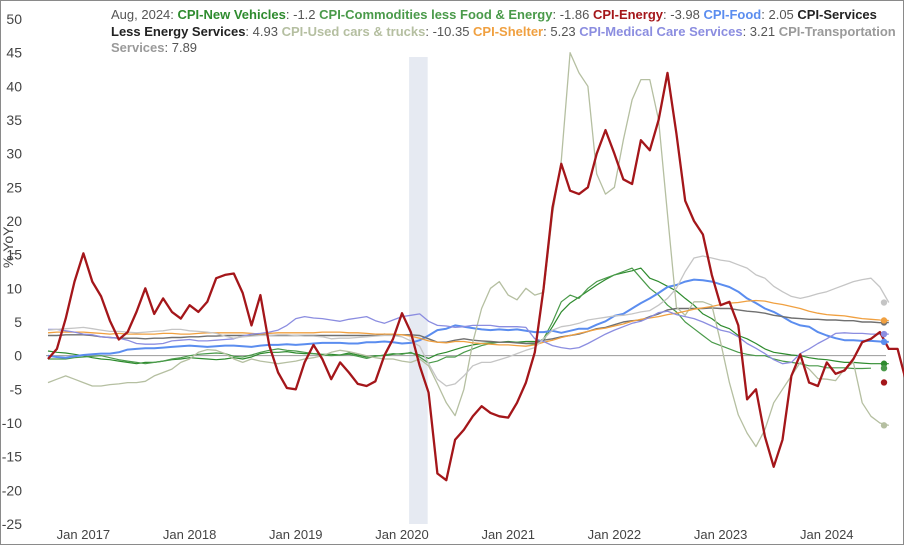  What do you see at coordinates (14, 53) in the screenshot?
I see `y-tick-label: 45` at bounding box center [14, 53].